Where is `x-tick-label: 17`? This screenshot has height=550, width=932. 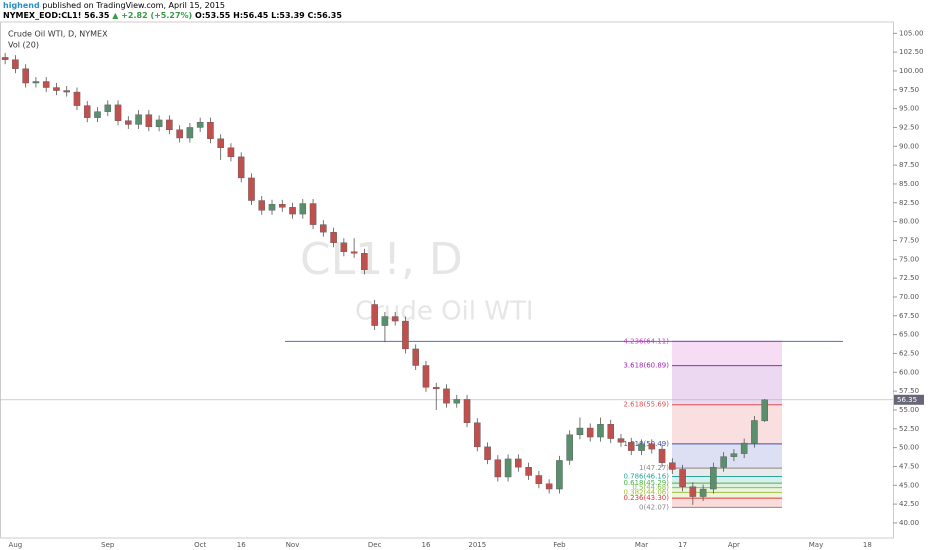
x-tick-label: 17 is located at coordinates (682, 545).